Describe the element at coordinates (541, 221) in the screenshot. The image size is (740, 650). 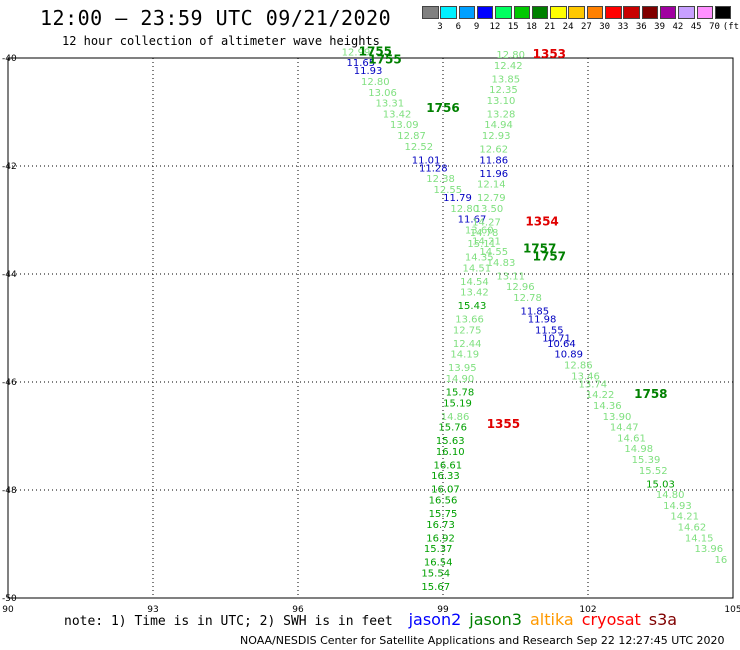
I see `pass-time-label: 1354` at that location.